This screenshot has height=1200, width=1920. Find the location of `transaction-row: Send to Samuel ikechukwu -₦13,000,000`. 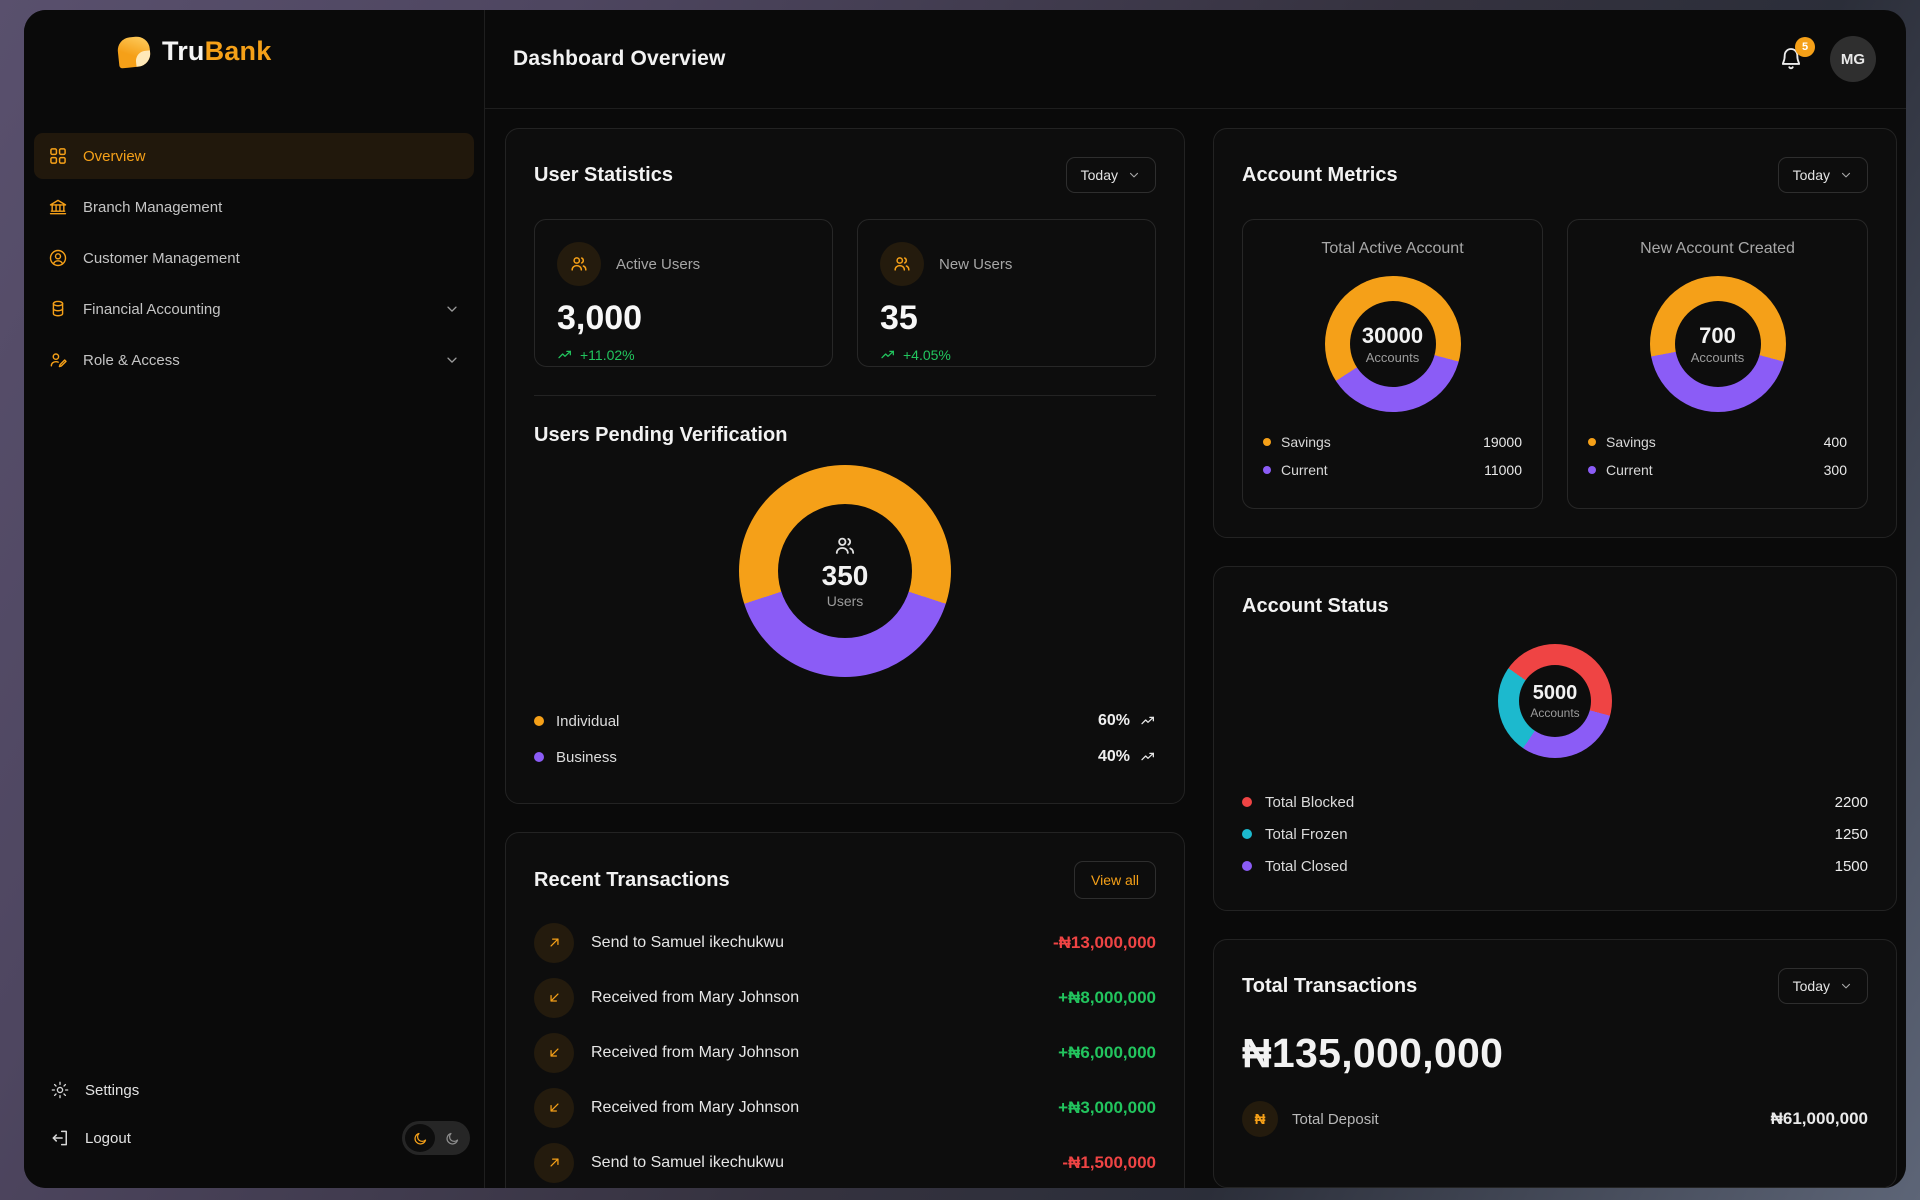

transaction-row: Send to Samuel ikechukwu -₦13,000,000 is located at coordinates (845, 942).